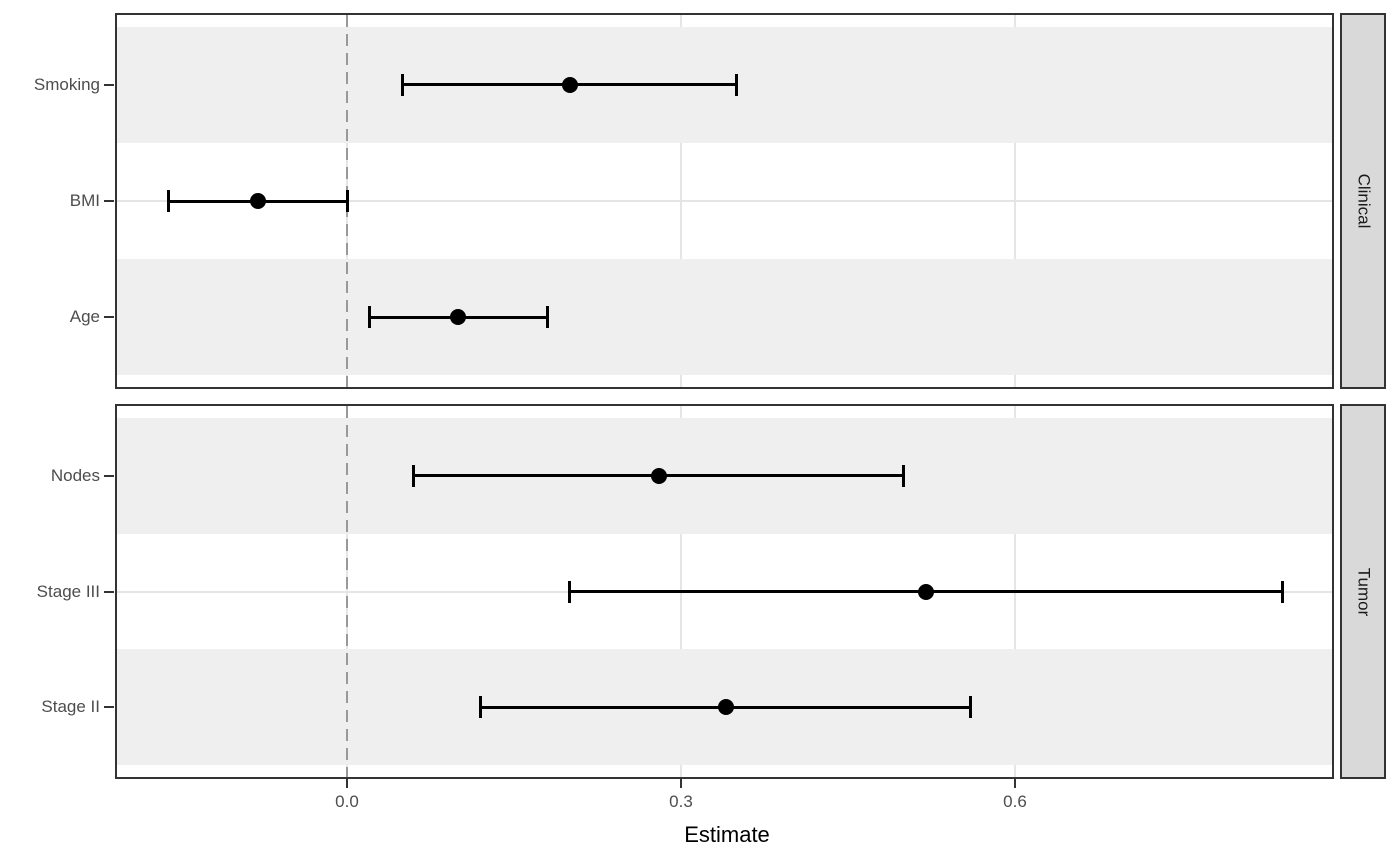 The height and width of the screenshot is (865, 1400). What do you see at coordinates (66, 84) in the screenshot?
I see `y-axis-label: Smoking` at bounding box center [66, 84].